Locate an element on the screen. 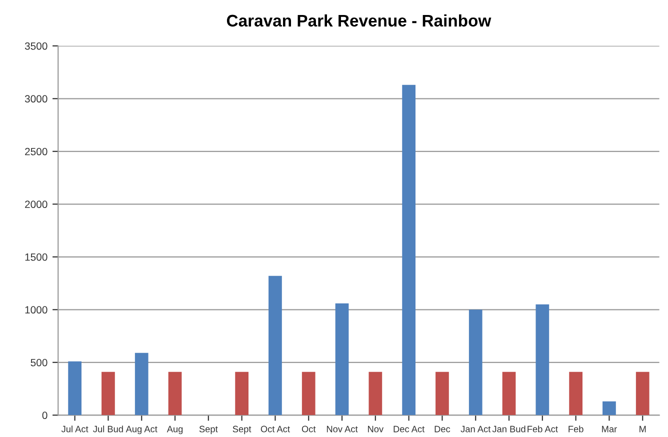  x-tick-label: Feb is located at coordinates (576, 429).